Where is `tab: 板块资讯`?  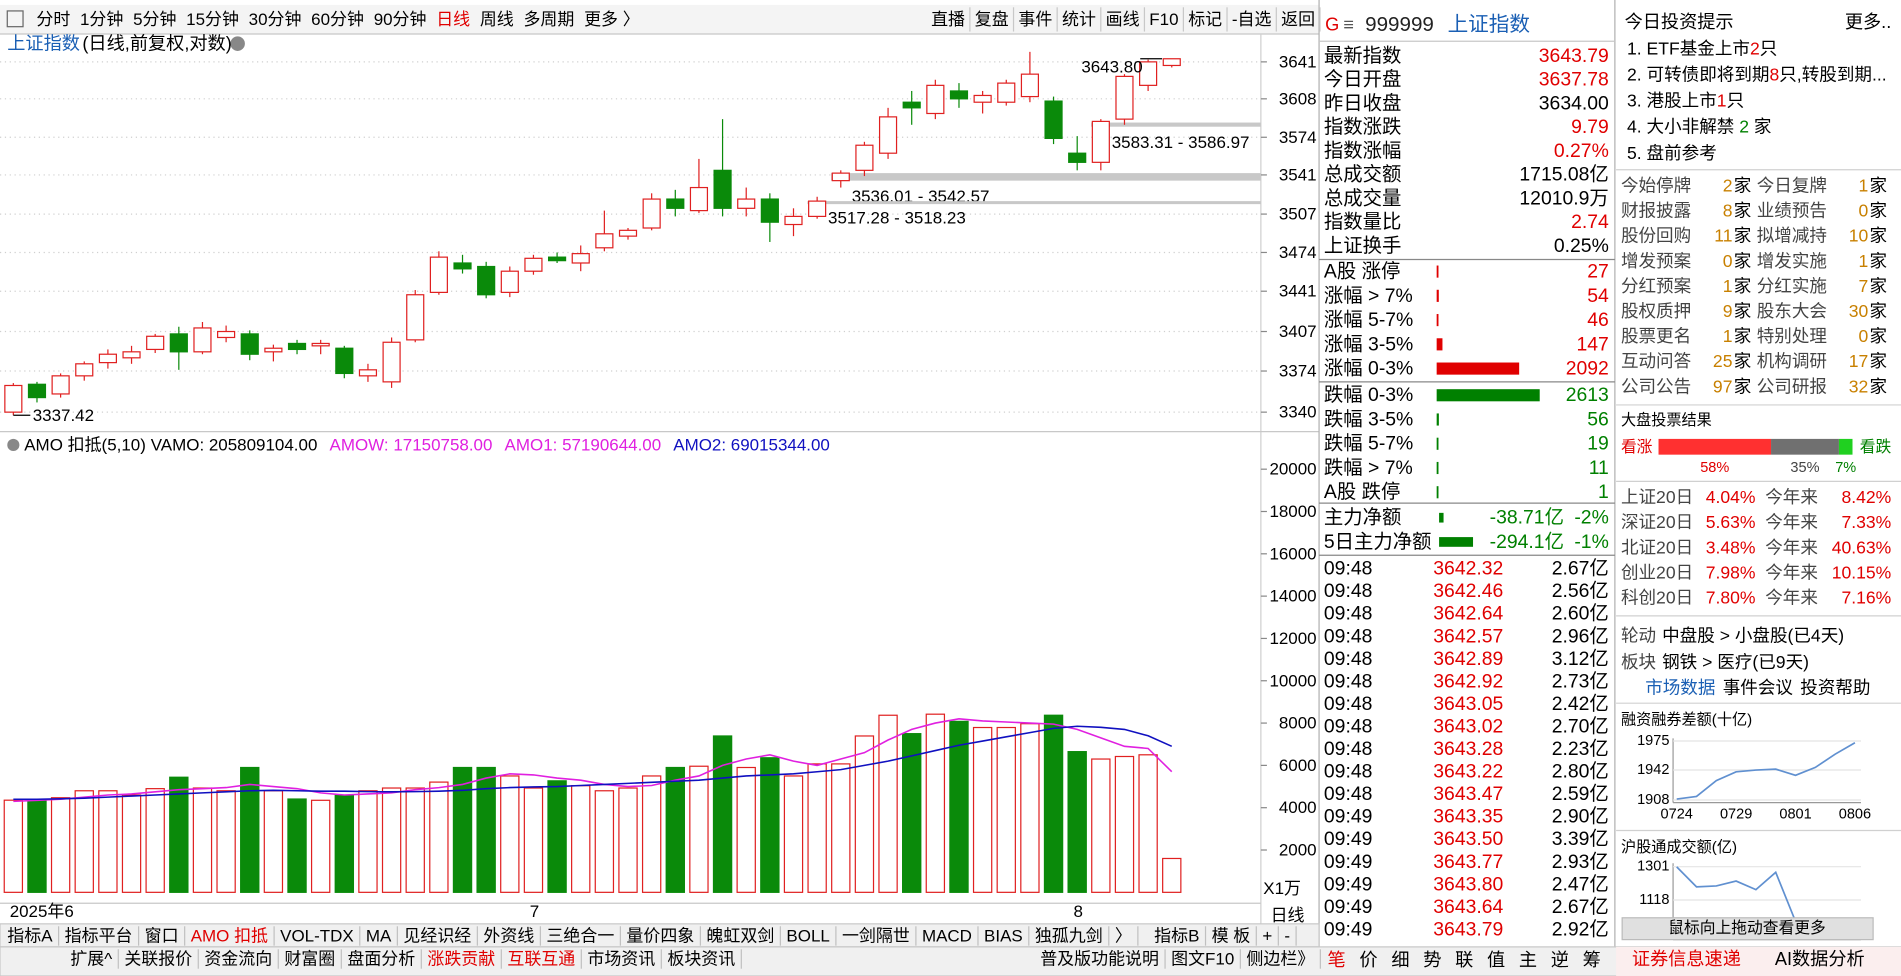
tab: 板块资讯 is located at coordinates (701, 959).